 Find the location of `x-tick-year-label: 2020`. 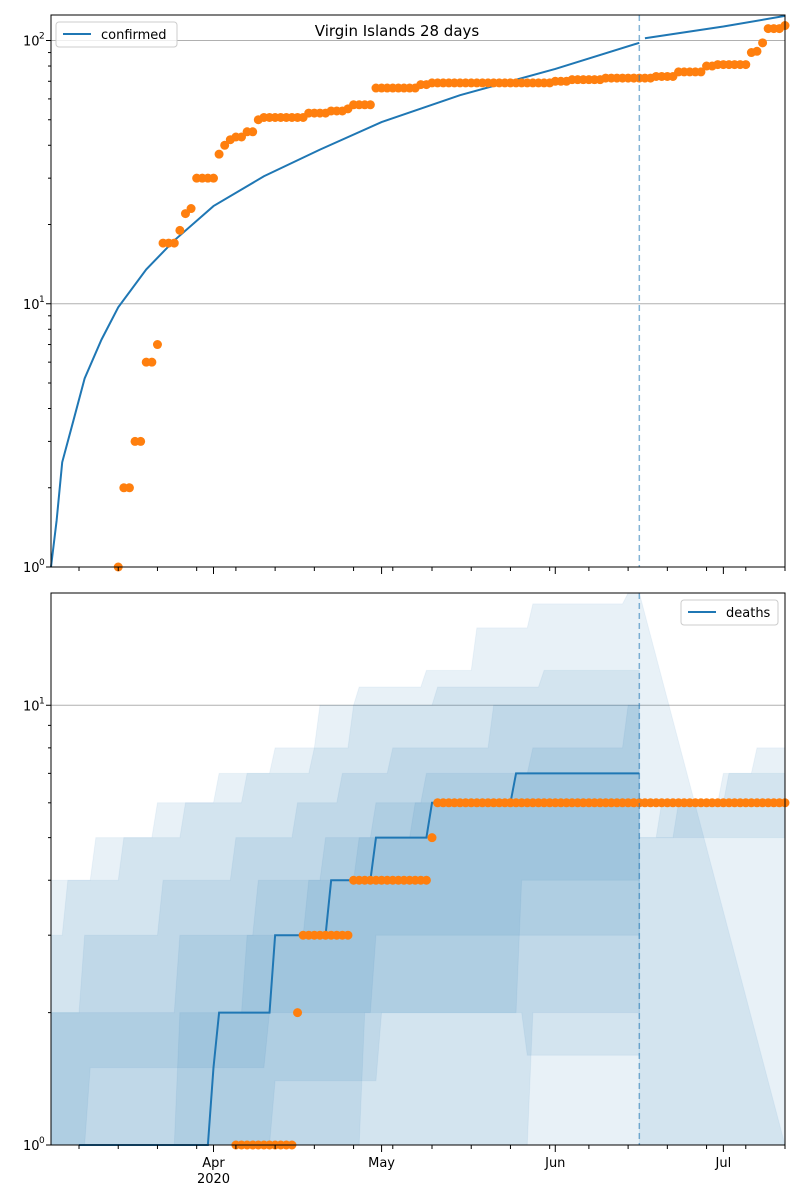

x-tick-year-label: 2020 is located at coordinates (213, 1179).